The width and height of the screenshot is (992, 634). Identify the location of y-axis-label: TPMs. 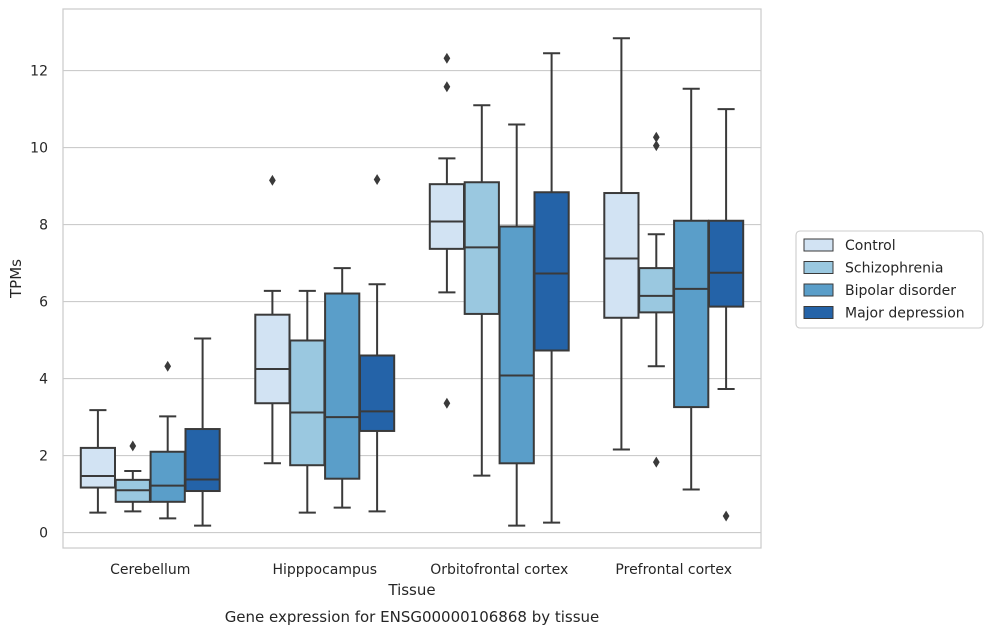
(16, 279).